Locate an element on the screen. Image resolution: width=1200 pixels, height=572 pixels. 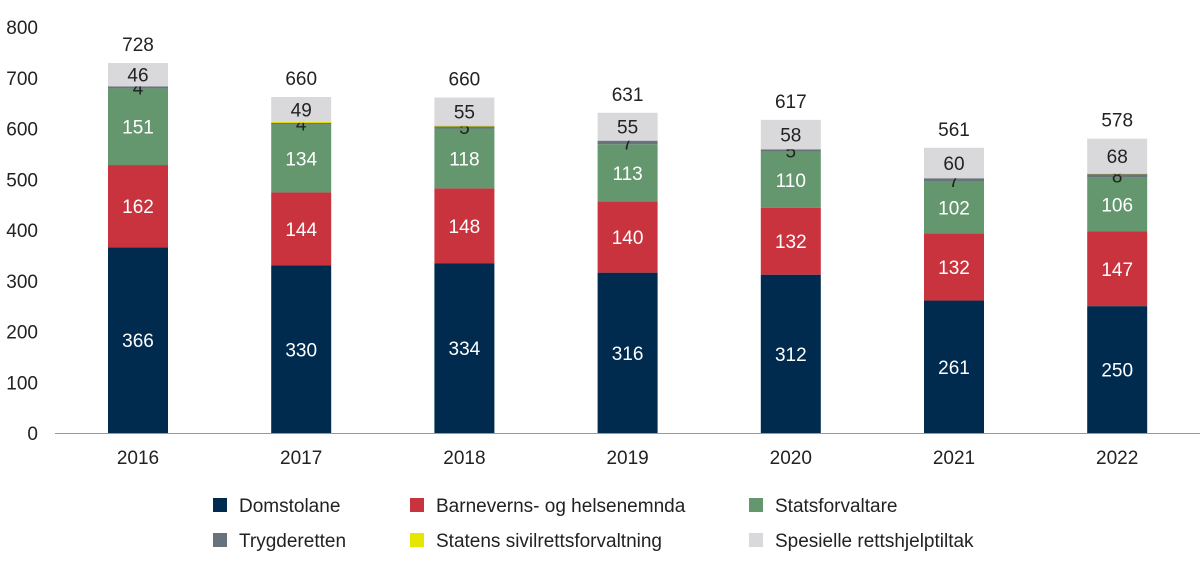
data-label: 46 is located at coordinates (137, 76).